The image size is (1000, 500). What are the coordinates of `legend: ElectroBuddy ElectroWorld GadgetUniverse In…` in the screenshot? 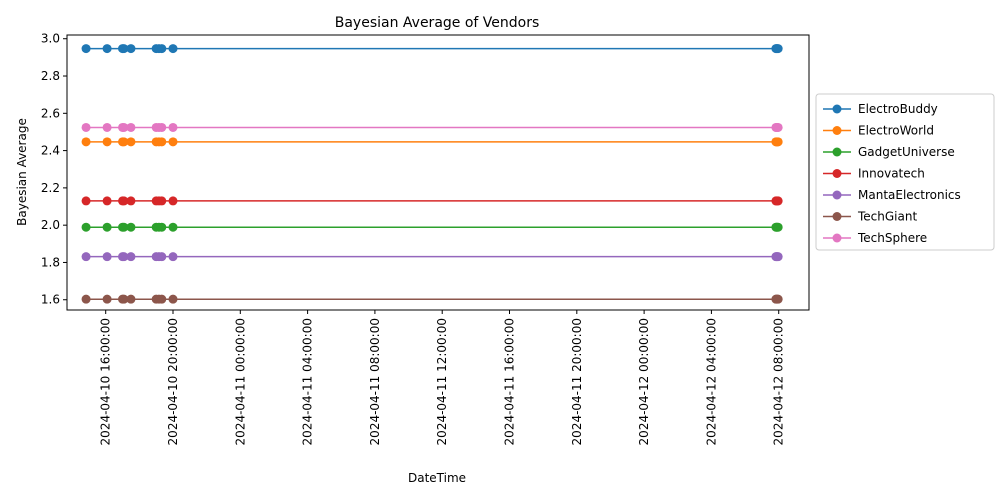 It's located at (905, 172).